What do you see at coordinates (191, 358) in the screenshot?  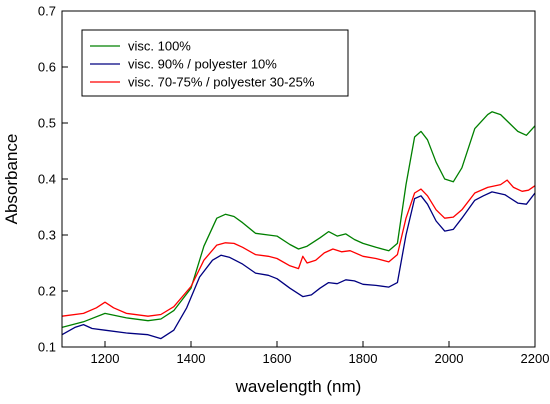 I see `x-tick-label-1400: 1400` at bounding box center [191, 358].